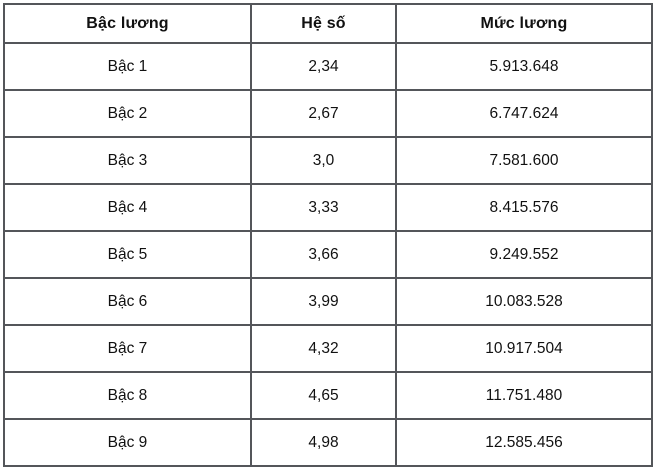 This screenshot has height=470, width=659. I want to click on column-header-coefficient: Hệ số, so click(323, 23).